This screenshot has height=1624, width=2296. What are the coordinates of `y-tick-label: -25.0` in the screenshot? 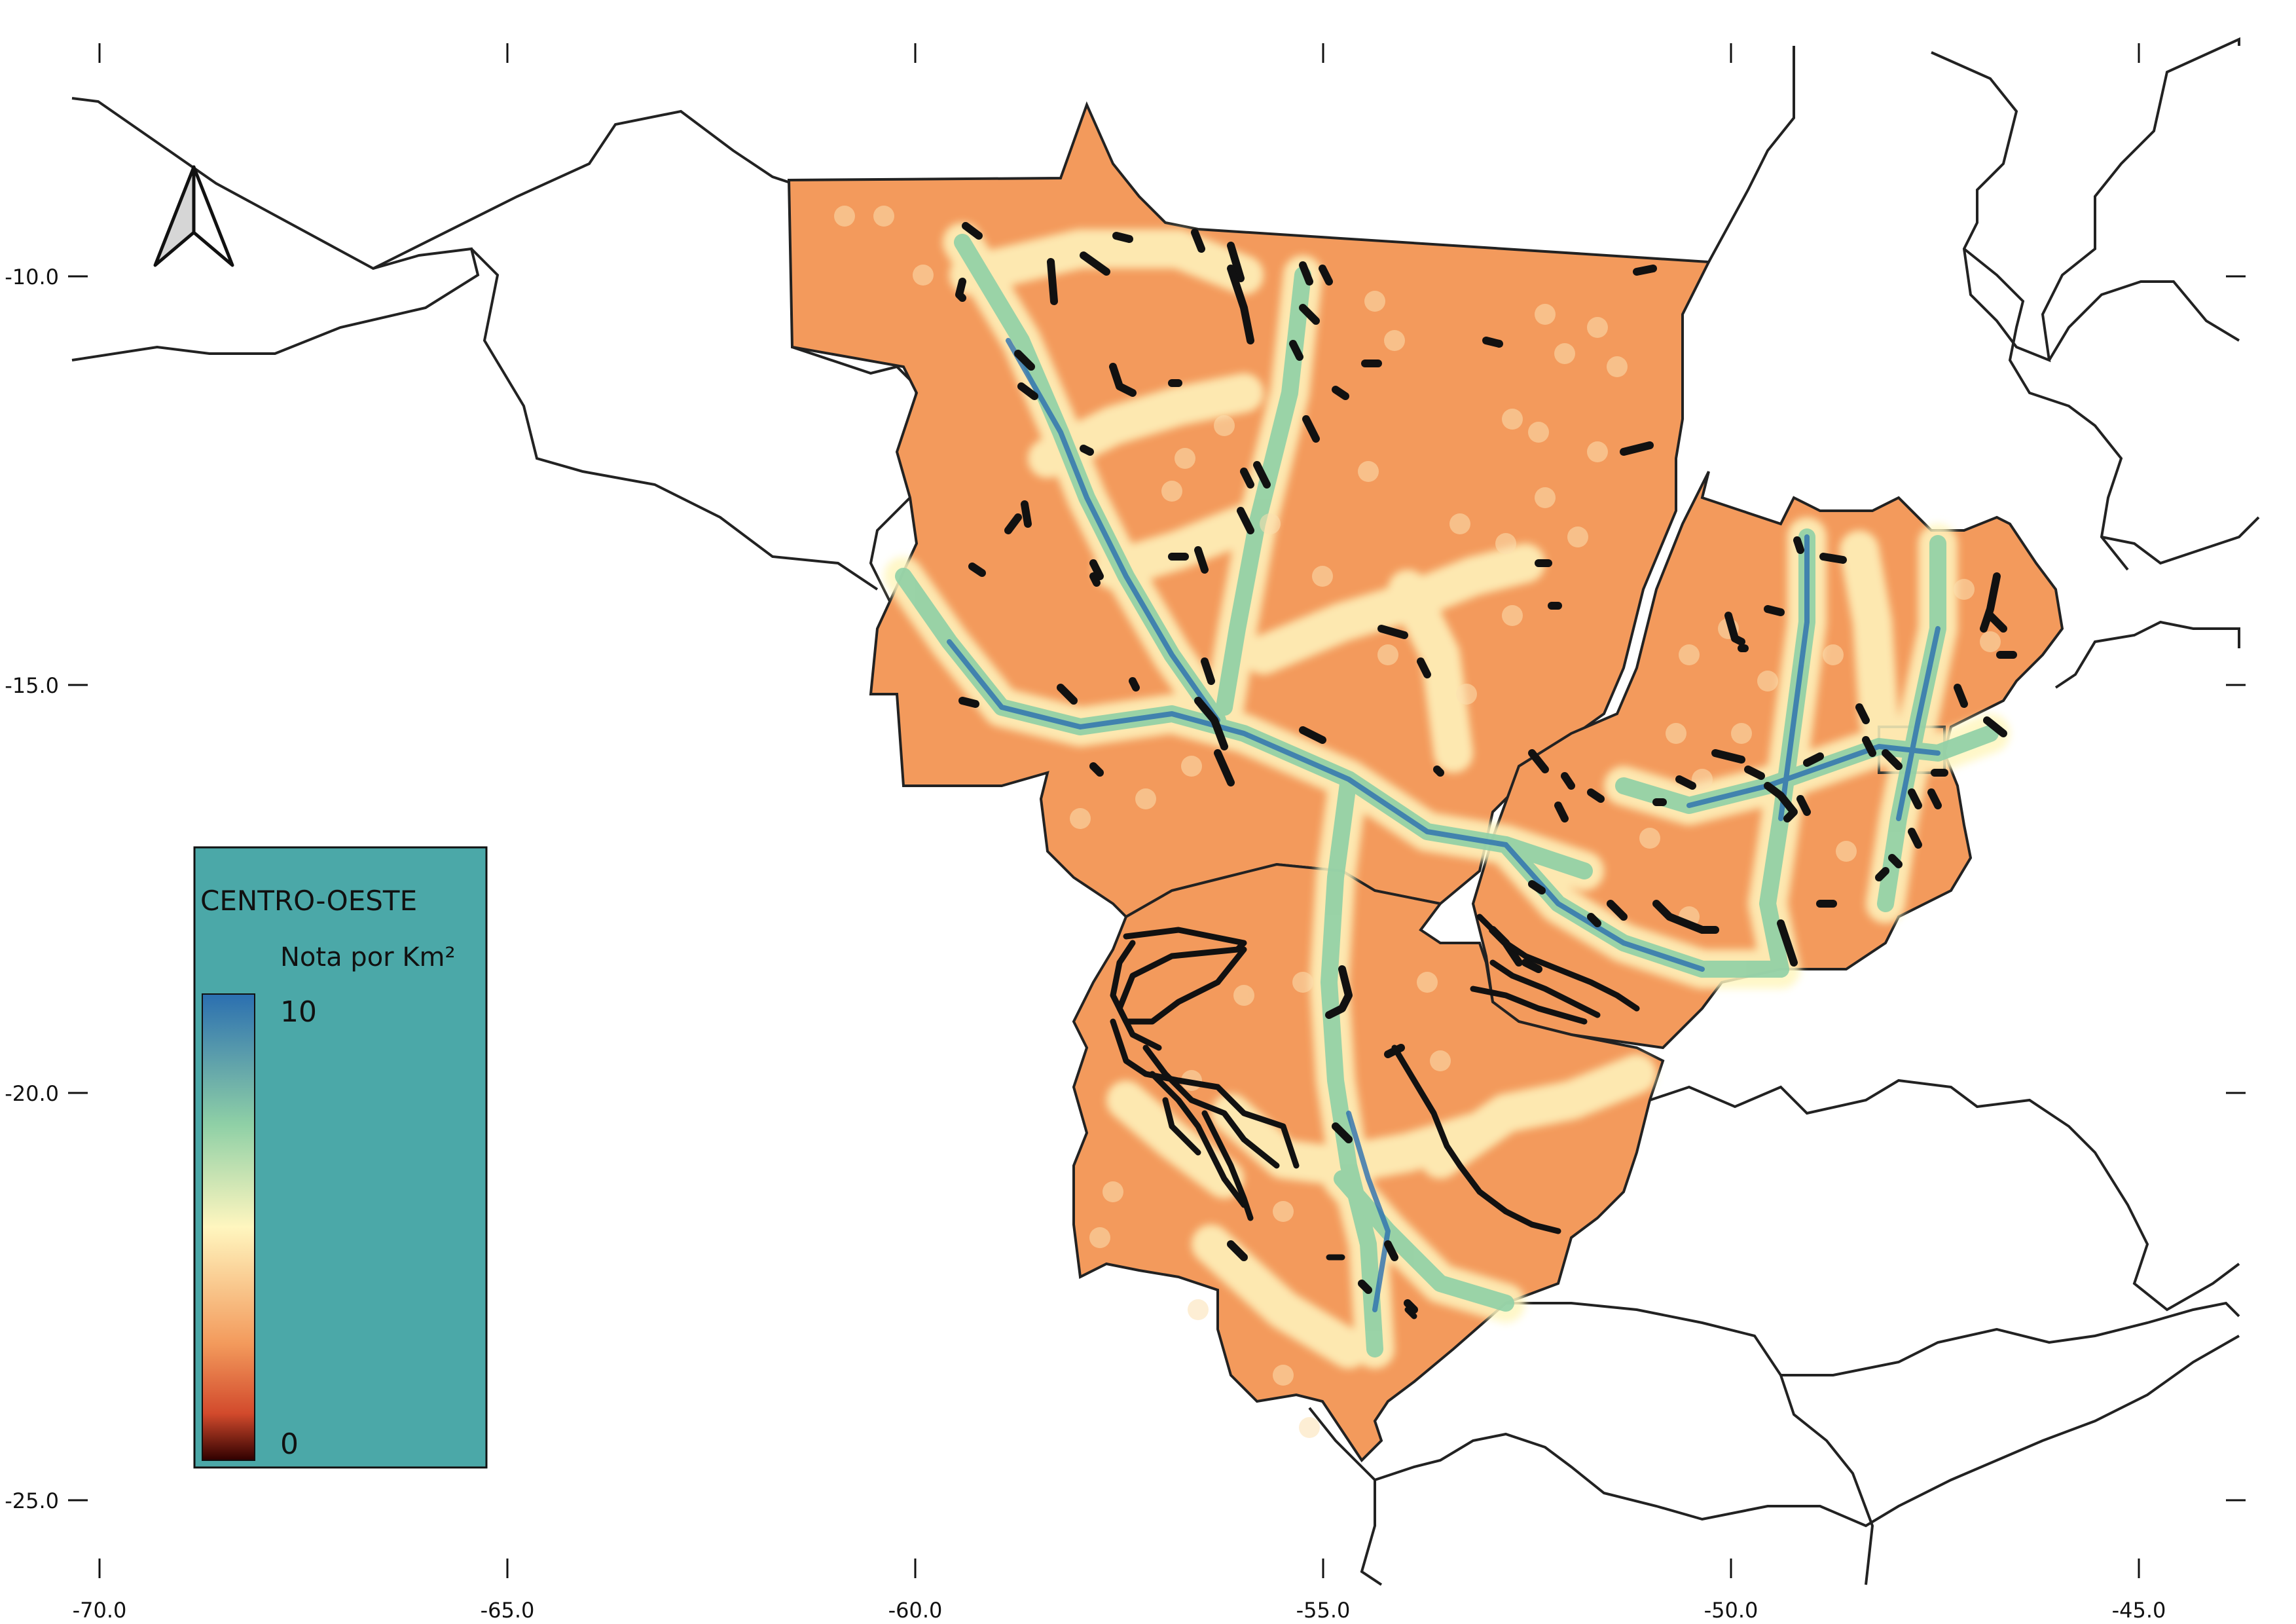 It's located at (32, 1500).